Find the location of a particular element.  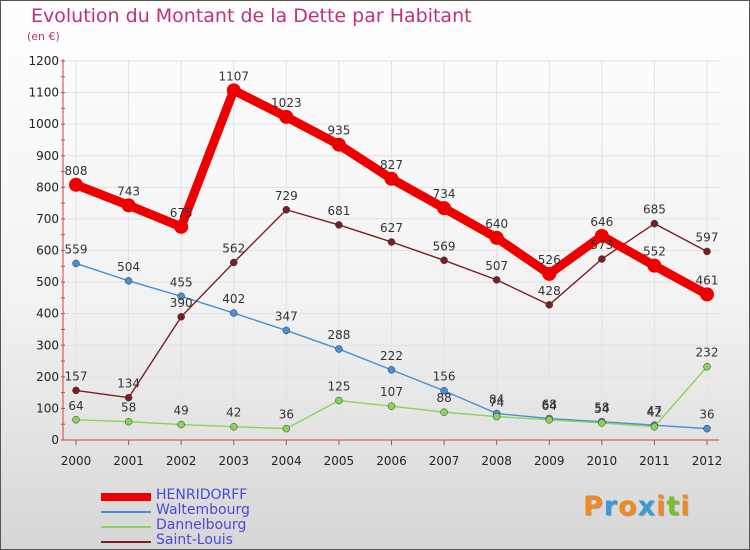

data-label-dannelbourg: 107 is located at coordinates (391, 392).